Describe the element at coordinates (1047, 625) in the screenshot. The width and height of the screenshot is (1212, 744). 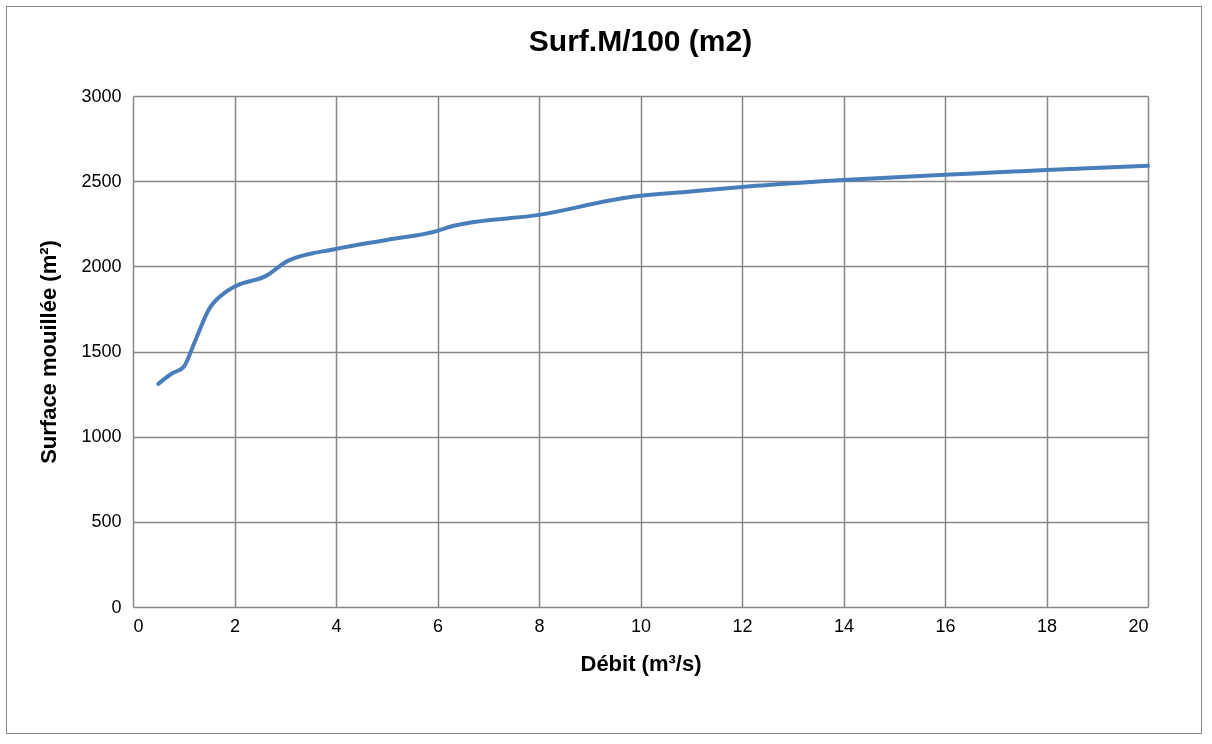
I see `x-tick-label: 18` at that location.